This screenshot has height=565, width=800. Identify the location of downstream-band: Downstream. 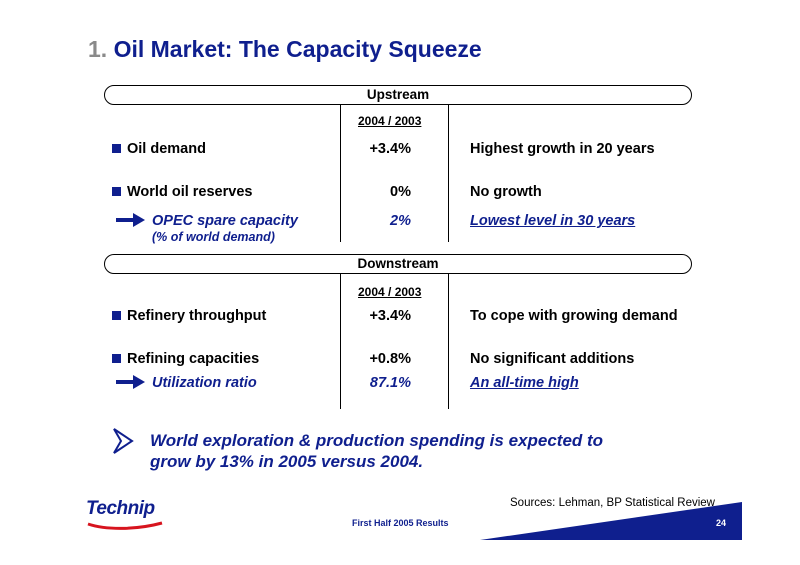
(398, 264).